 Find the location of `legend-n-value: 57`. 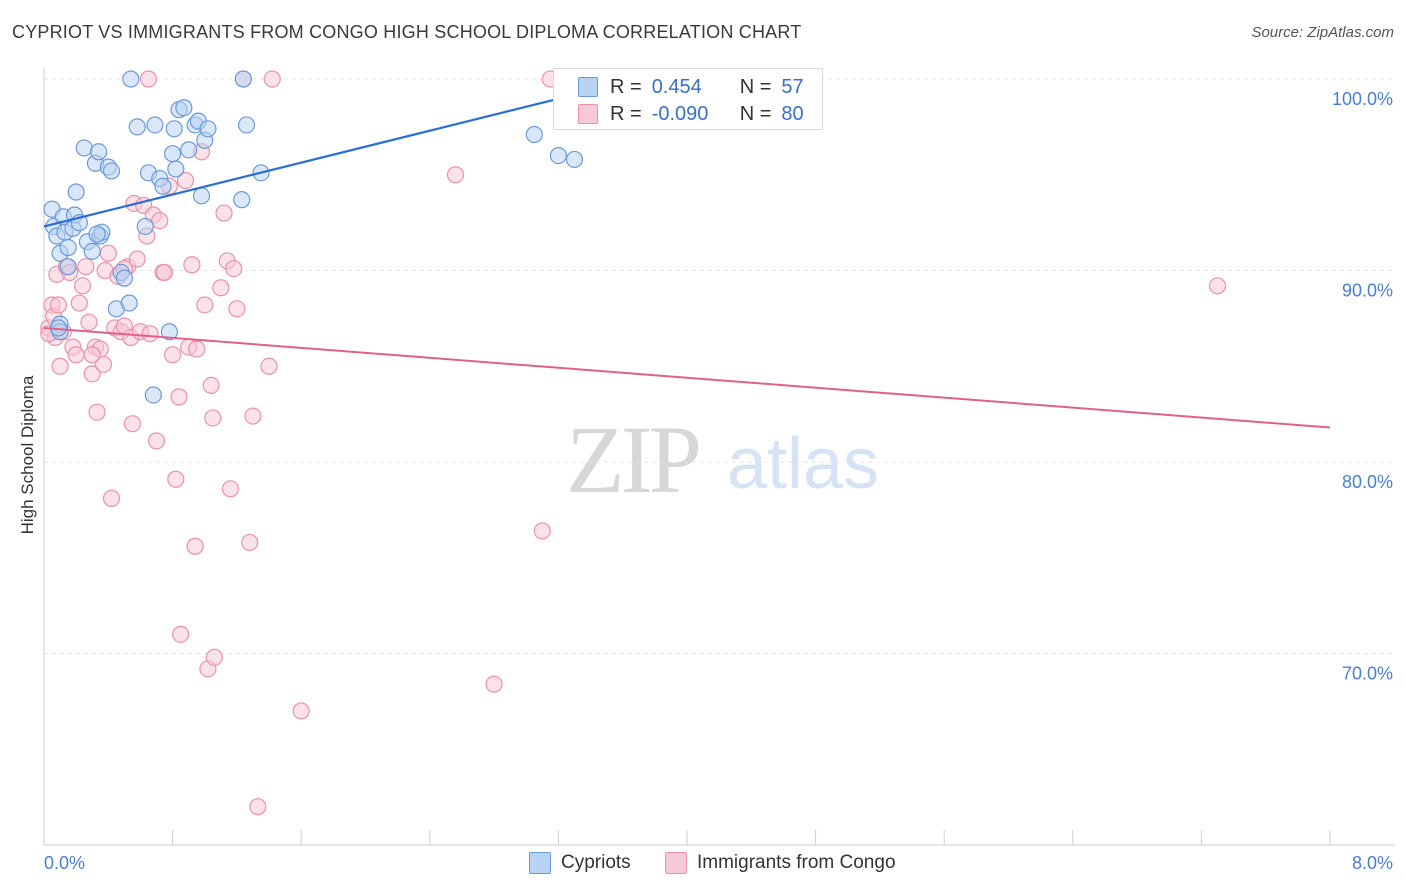

legend-n-value: 57 is located at coordinates (792, 86).